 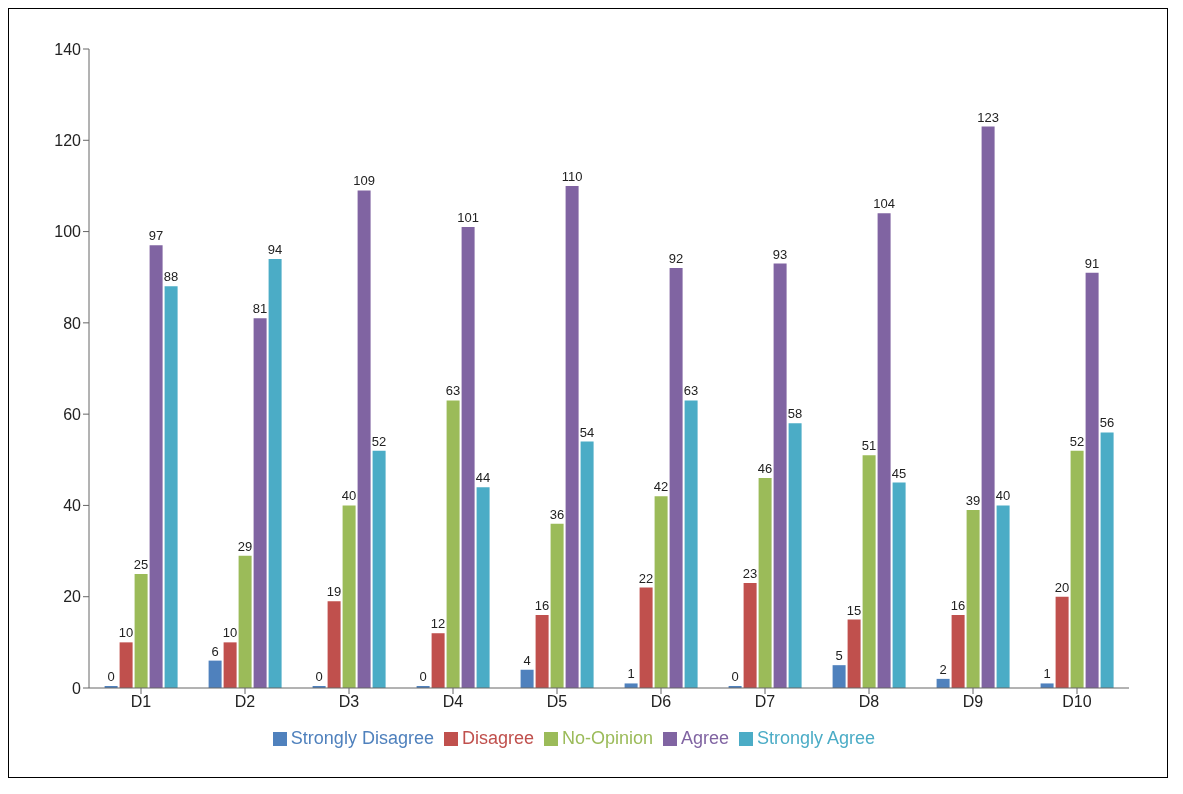 I want to click on y-tick-label: 80, so click(x=72, y=323).